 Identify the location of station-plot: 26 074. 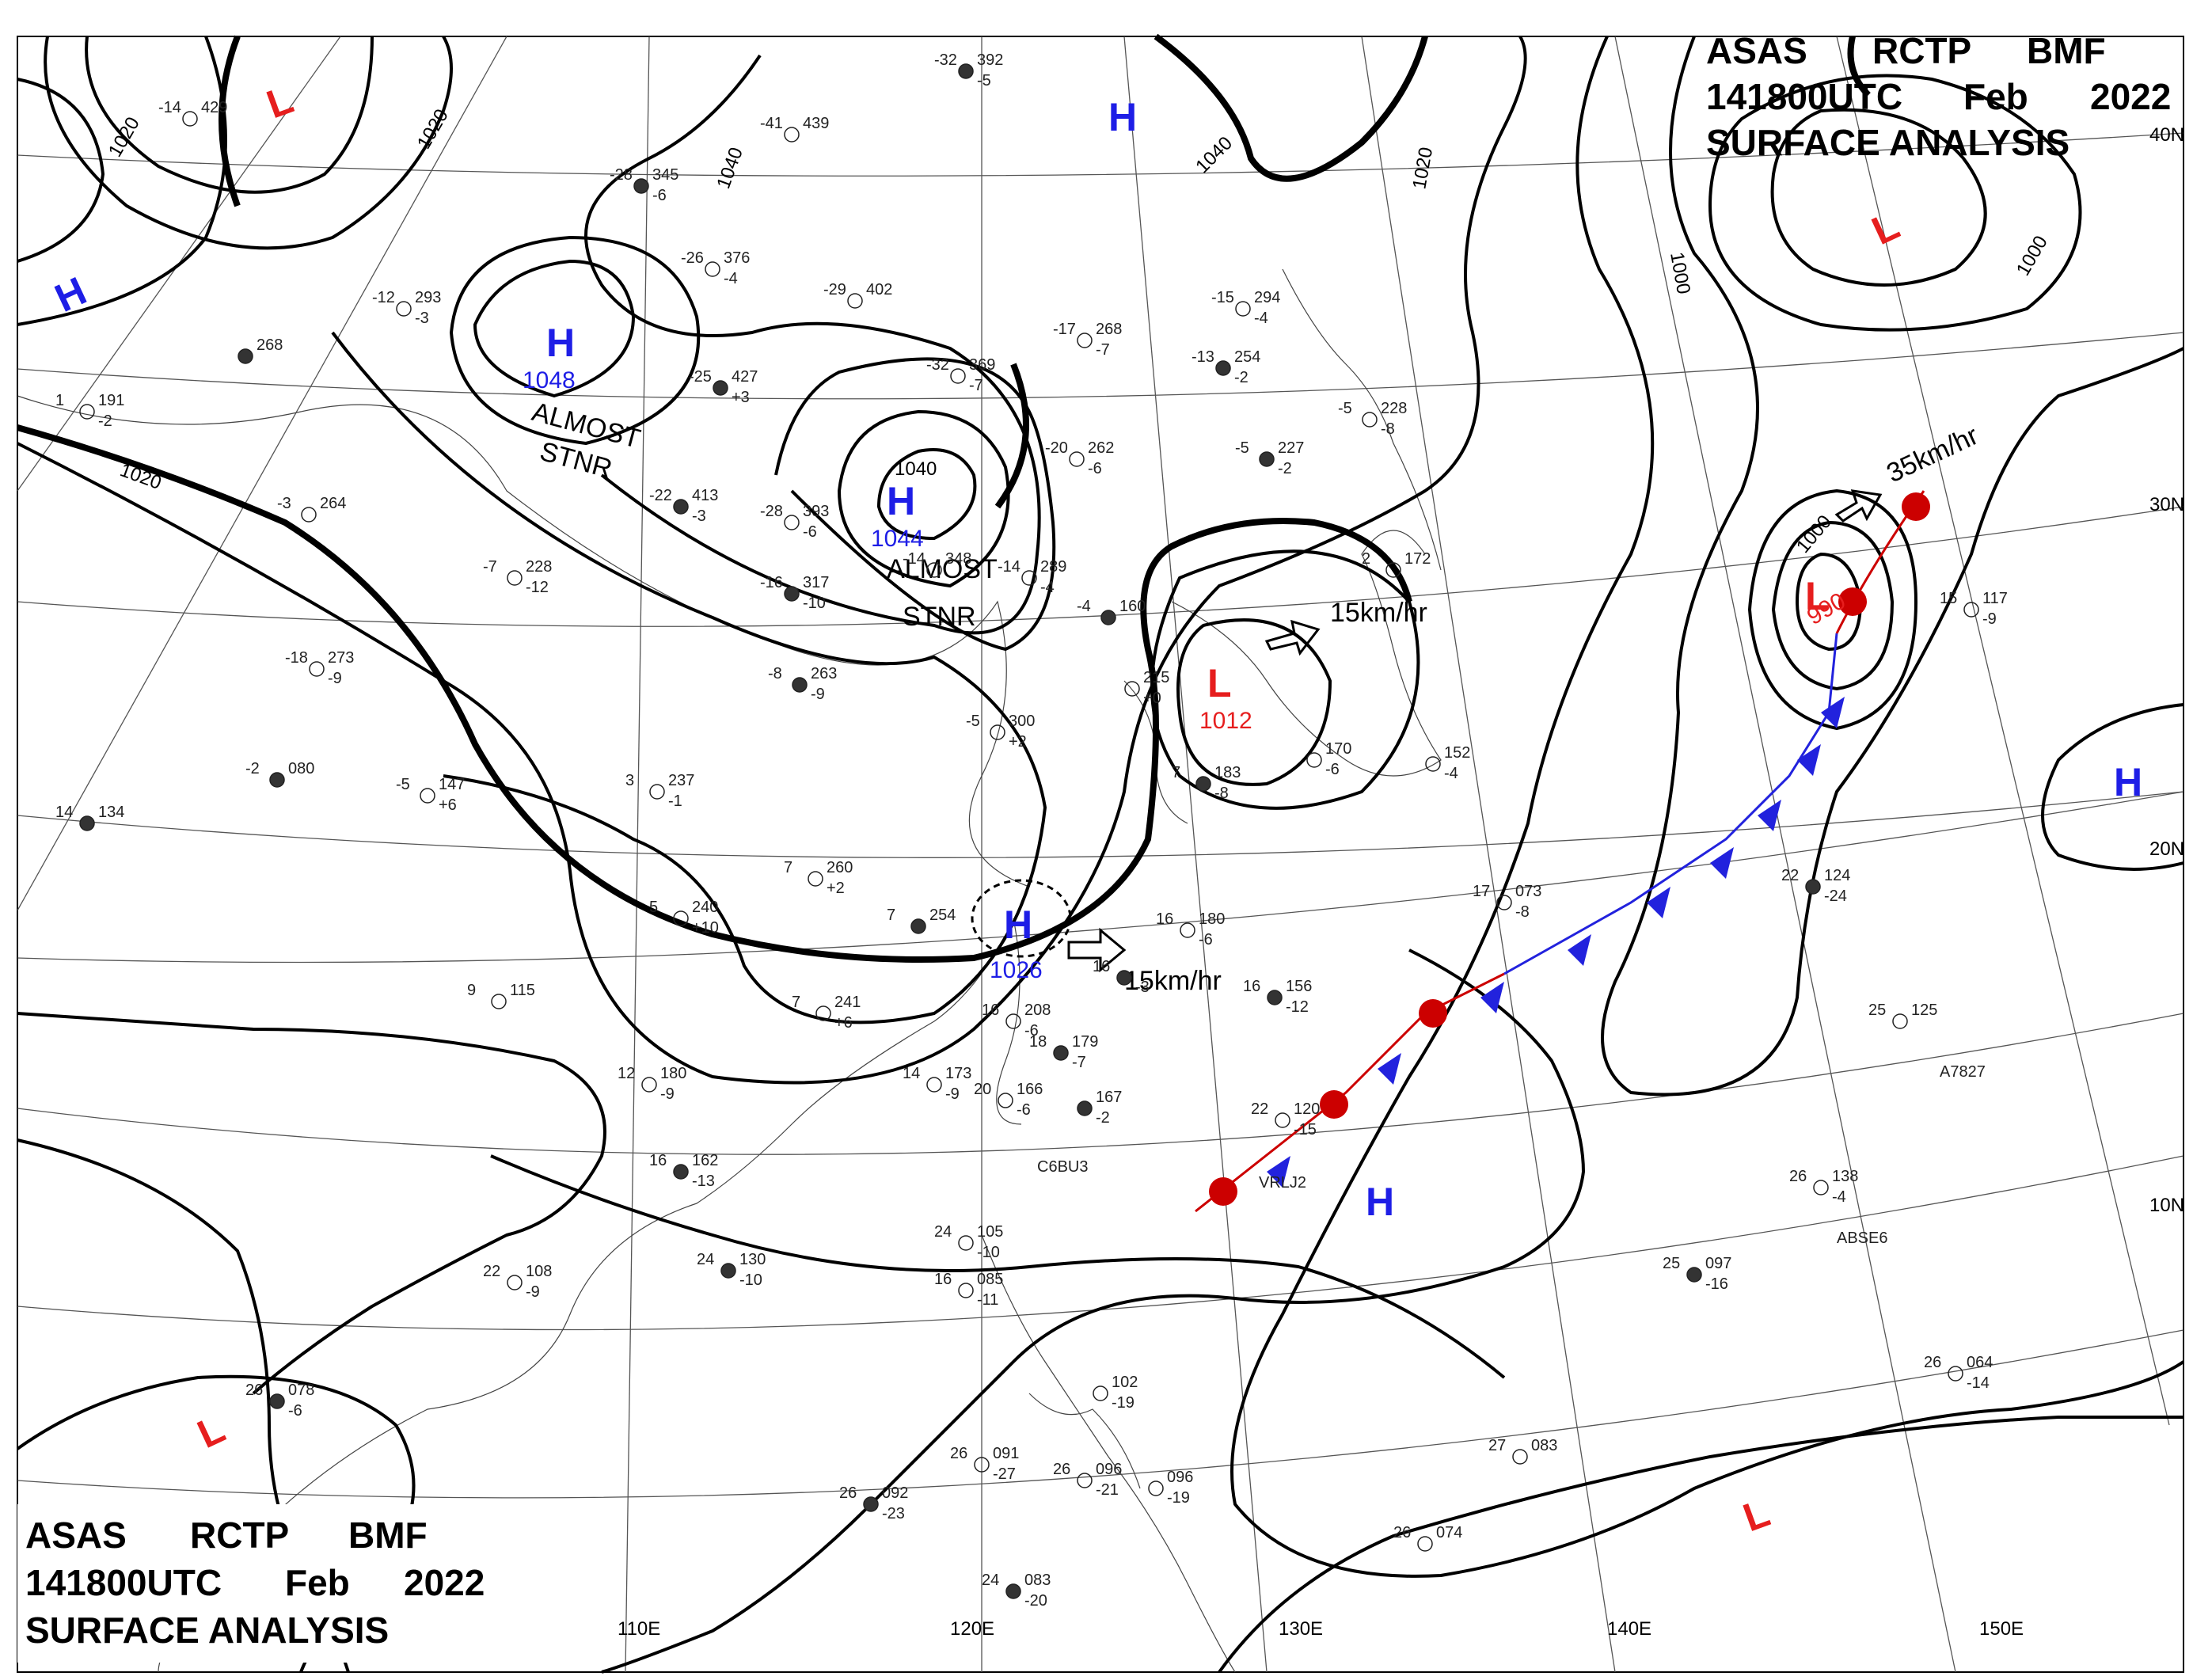
(1427, 1538).